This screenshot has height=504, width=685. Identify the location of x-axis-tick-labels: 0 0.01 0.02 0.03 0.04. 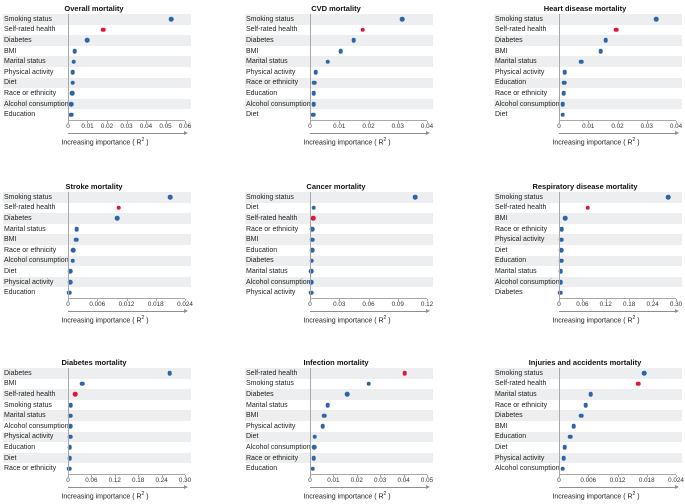
(370, 125).